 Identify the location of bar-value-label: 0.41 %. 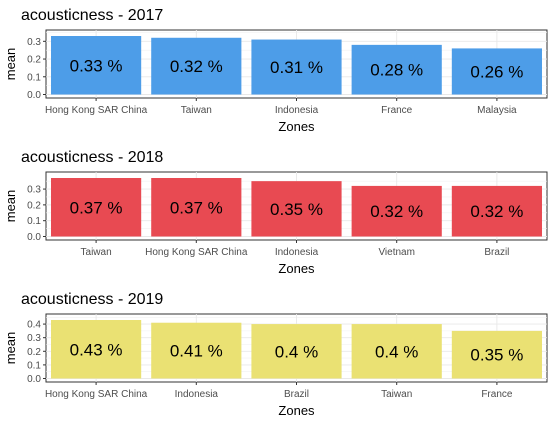
(196, 351).